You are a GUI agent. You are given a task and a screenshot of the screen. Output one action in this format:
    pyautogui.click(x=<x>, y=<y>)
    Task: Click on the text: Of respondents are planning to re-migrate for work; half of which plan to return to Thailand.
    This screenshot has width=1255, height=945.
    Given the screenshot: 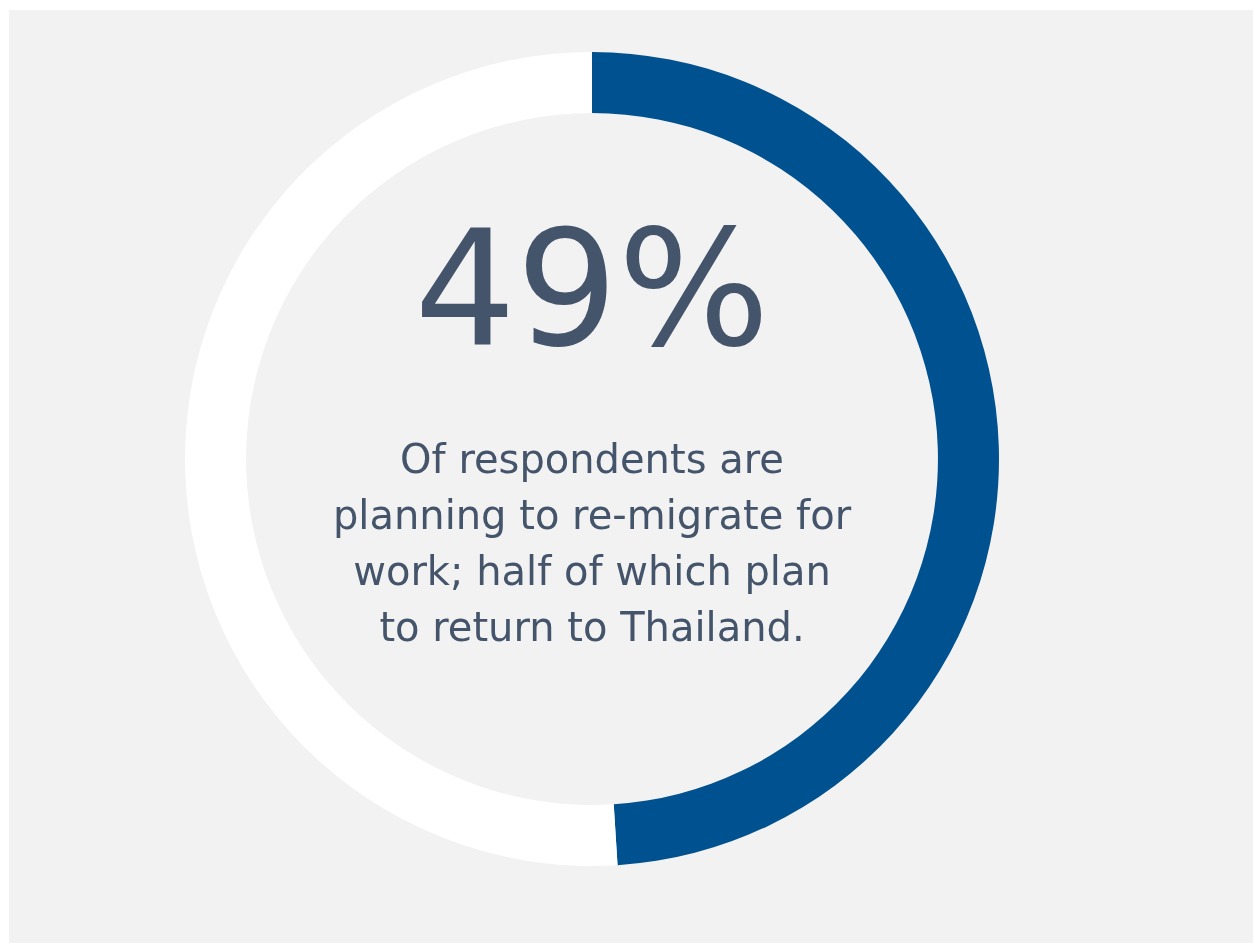 What is the action you would take?
    pyautogui.click(x=592, y=543)
    